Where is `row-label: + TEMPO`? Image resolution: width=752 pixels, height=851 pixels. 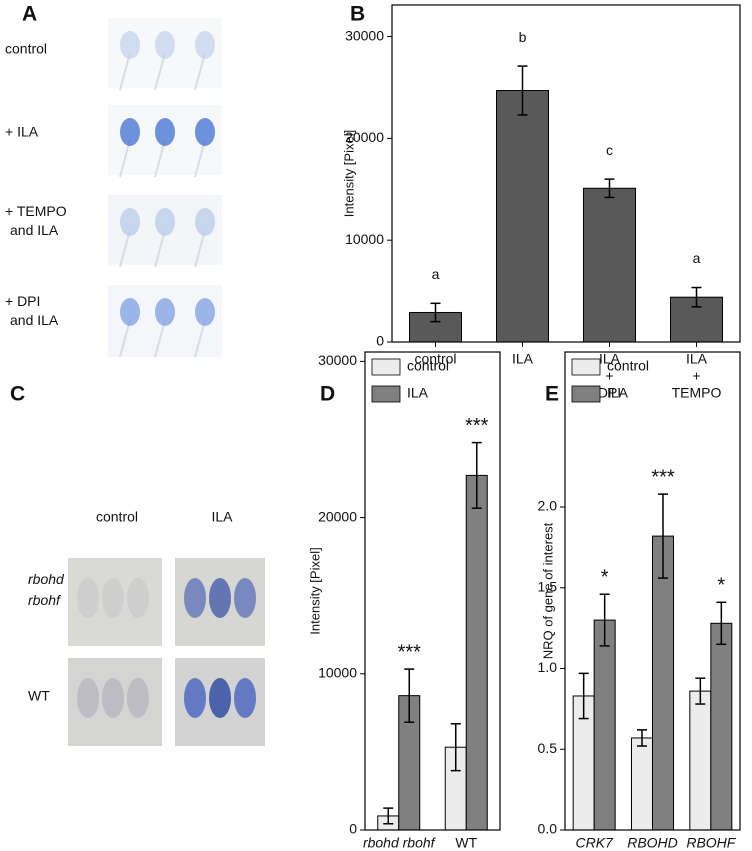
row-label: + TEMPO is located at coordinates (36, 211).